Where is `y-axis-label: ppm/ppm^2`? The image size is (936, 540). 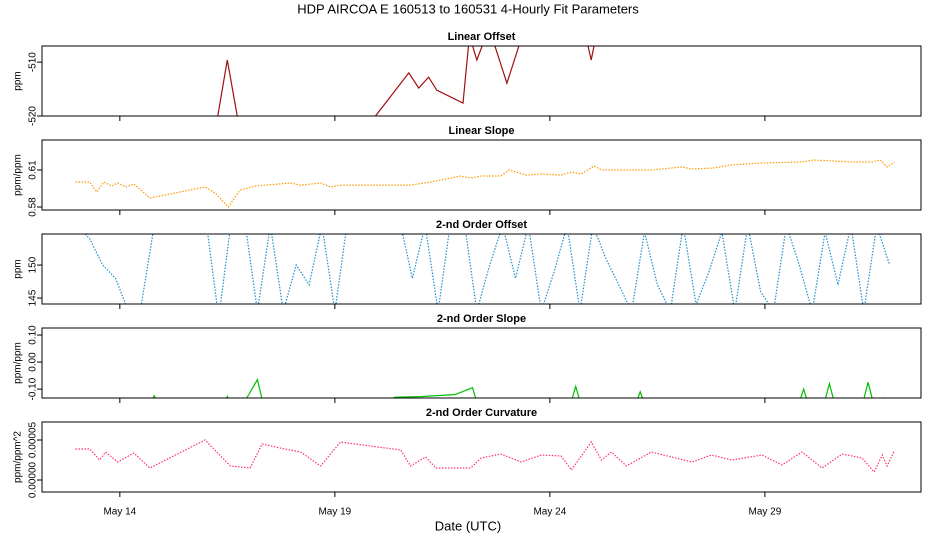 y-axis-label: ppm/ppm^2 is located at coordinates (18, 457).